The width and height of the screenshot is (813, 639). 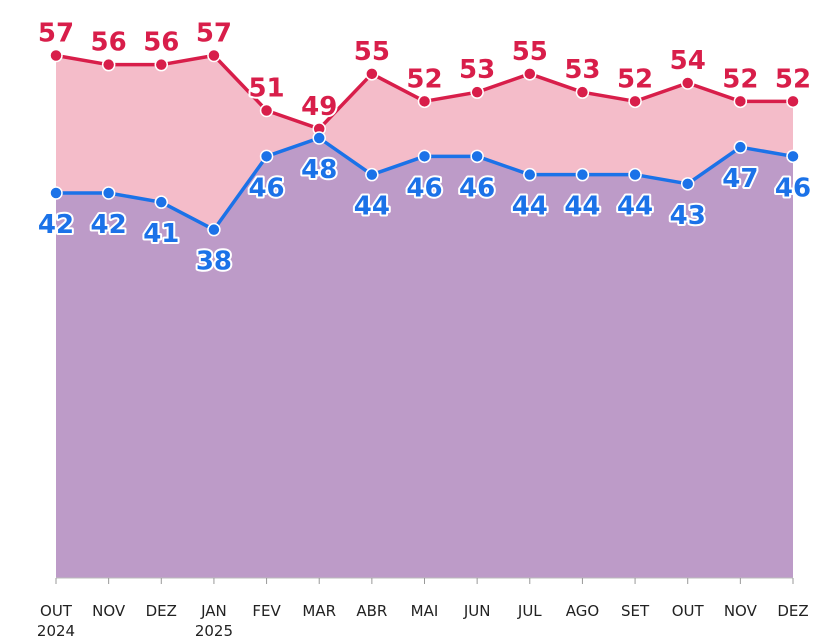 I want to click on x-tick-year: 2024, so click(x=56, y=630).